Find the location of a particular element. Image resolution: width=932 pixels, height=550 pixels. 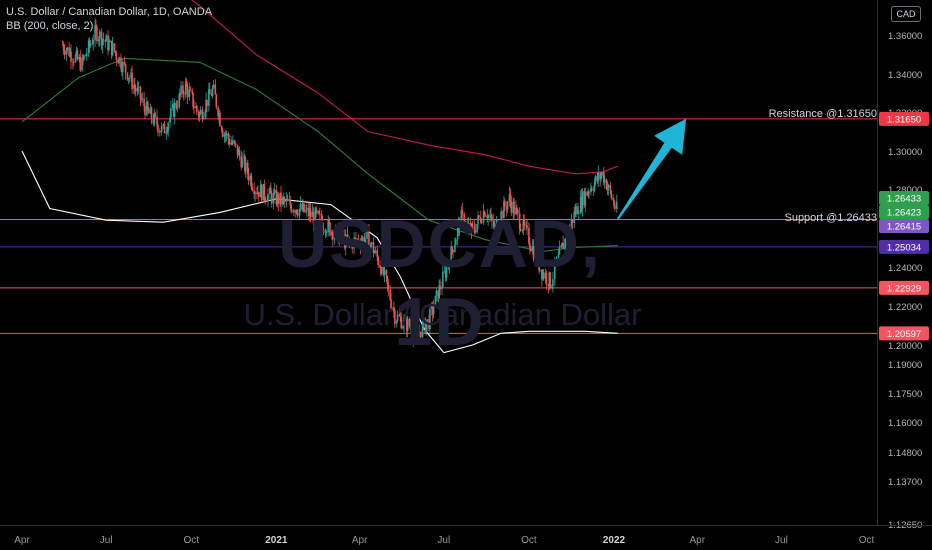

currency-button: CAD is located at coordinates (906, 14).